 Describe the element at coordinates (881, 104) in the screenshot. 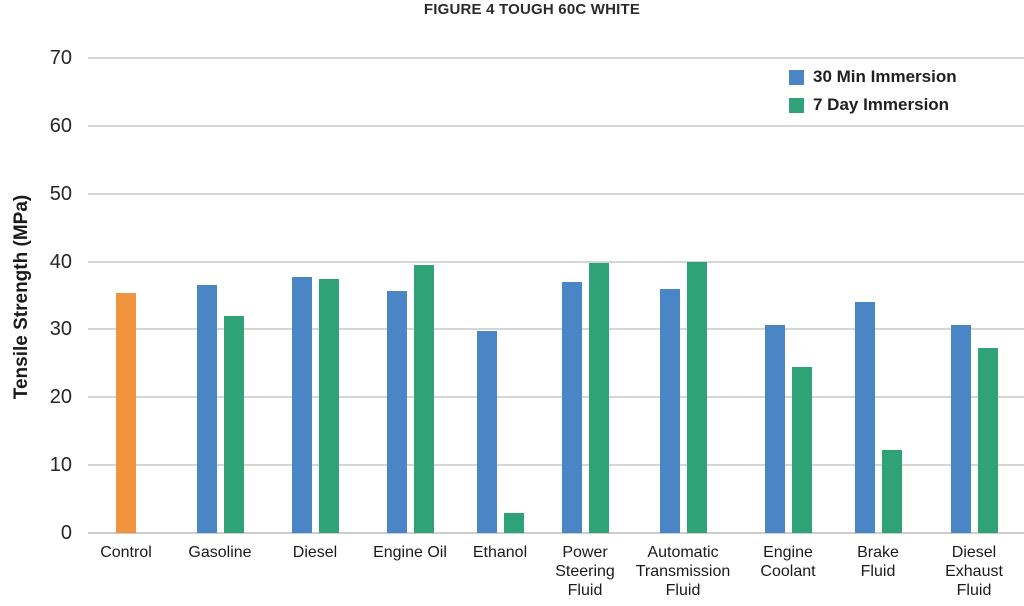

I see `legend-label: 7 Day Immersion` at that location.